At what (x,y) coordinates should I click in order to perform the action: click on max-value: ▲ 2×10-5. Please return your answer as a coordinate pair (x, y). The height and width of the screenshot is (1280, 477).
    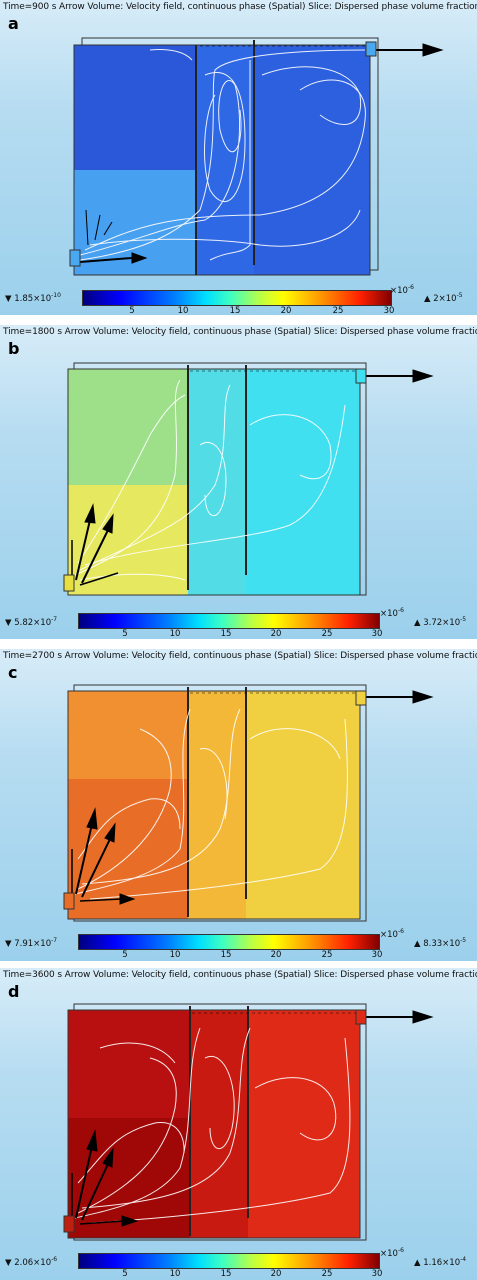
    Looking at the image, I should click on (443, 298).